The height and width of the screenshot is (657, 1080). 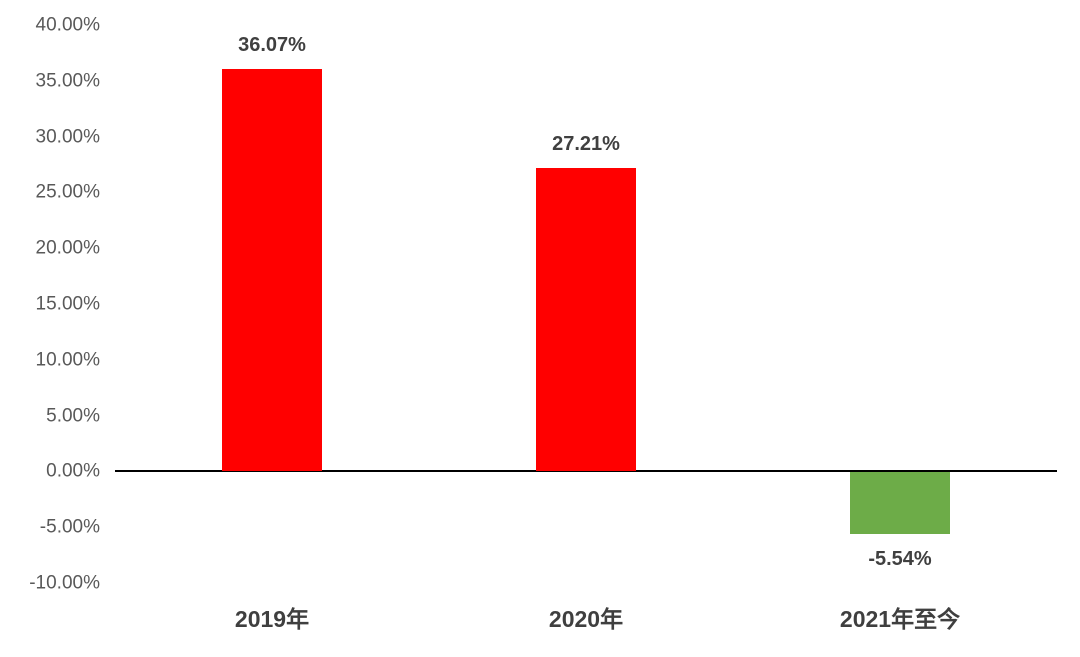 I want to click on y-axis-tick-label: 5.00%, so click(x=73, y=416).